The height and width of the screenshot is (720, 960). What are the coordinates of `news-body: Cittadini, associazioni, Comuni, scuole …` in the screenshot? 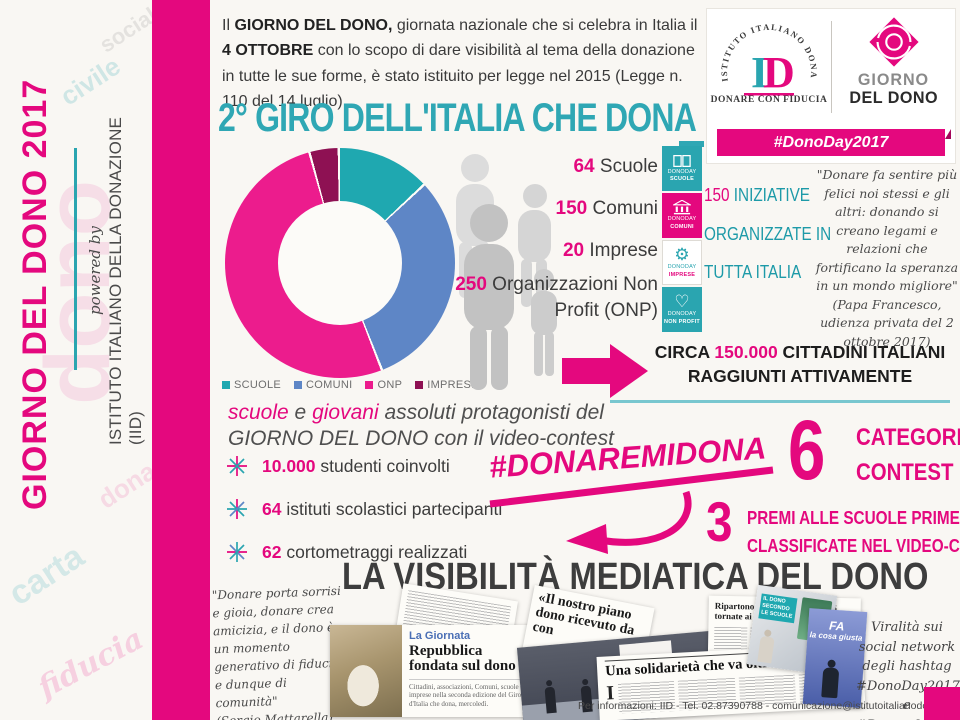 It's located at (468, 693).